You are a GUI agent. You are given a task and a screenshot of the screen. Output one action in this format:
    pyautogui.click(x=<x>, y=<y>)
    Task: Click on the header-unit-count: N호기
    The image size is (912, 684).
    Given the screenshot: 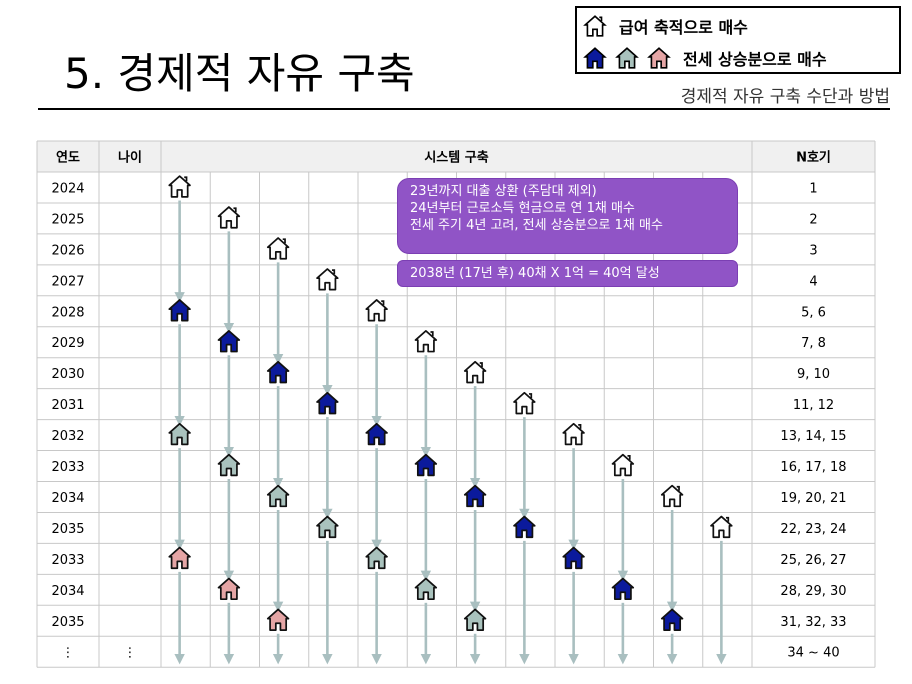 What is the action you would take?
    pyautogui.click(x=813, y=158)
    